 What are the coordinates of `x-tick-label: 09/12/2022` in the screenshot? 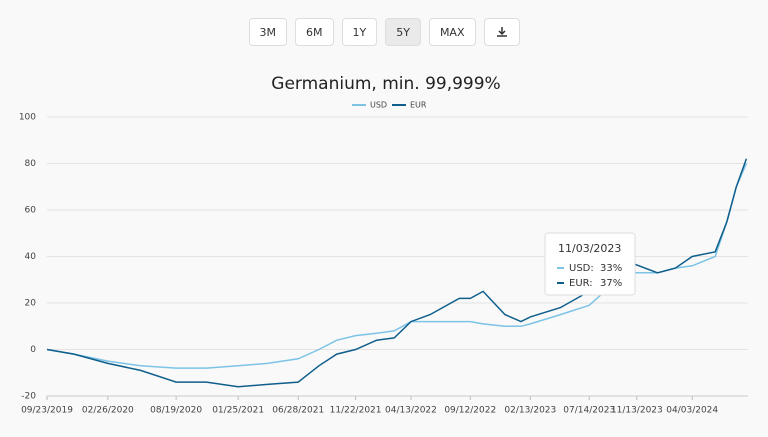 It's located at (470, 411).